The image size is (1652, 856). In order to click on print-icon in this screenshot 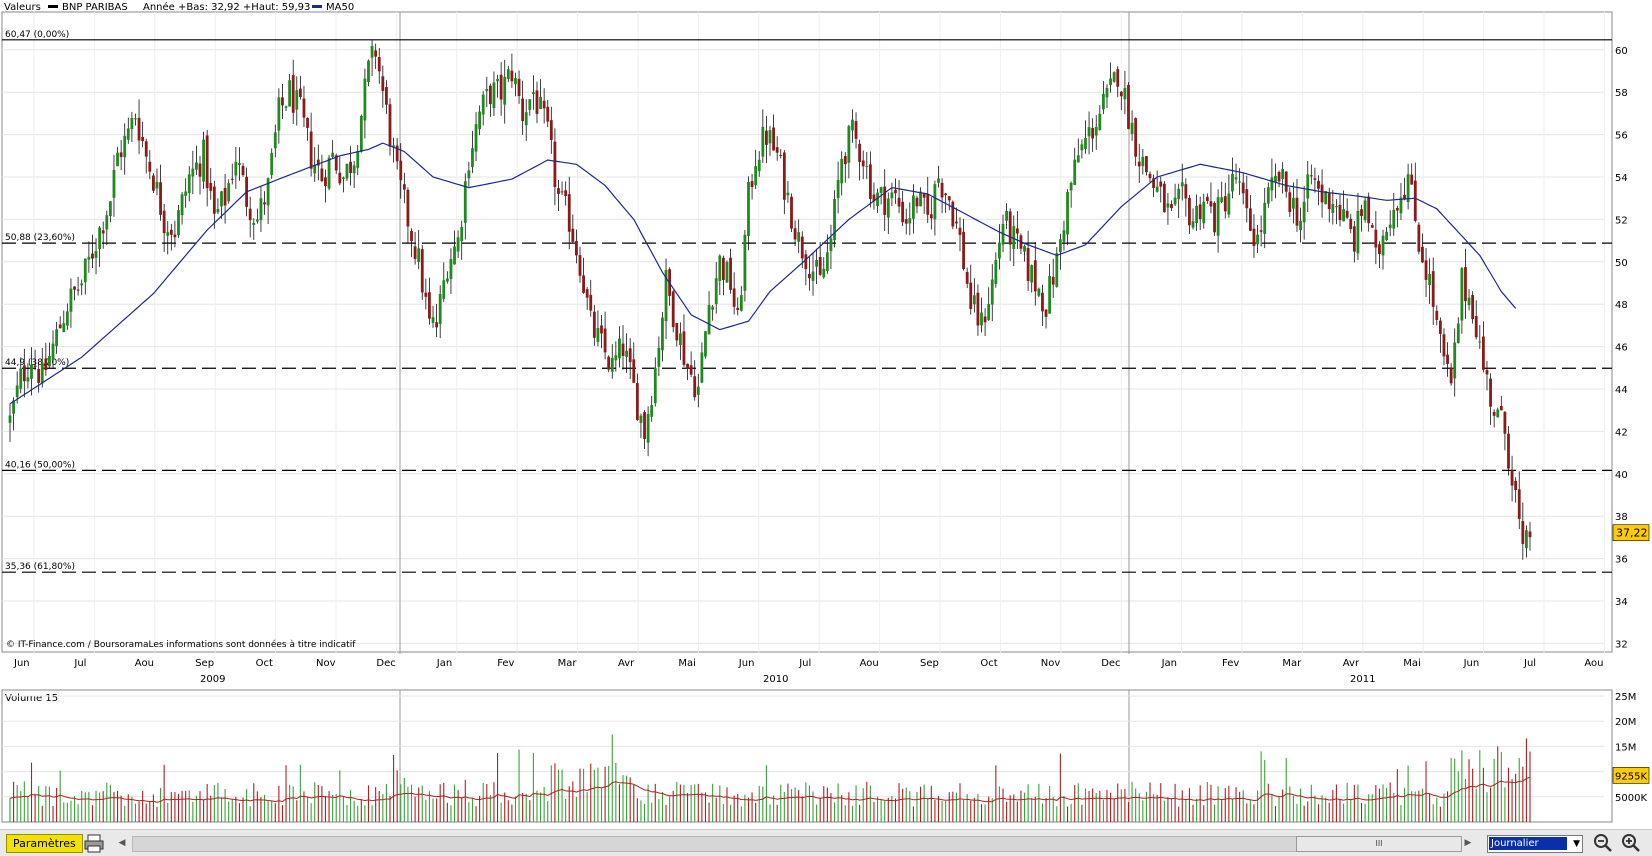, I will do `click(94, 843)`.